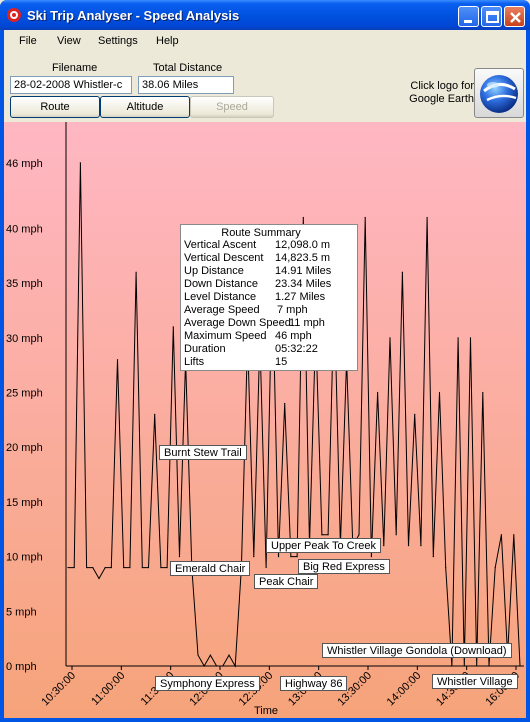 The width and height of the screenshot is (530, 722). What do you see at coordinates (303, 245) in the screenshot?
I see `summary-value: 12,098.0 m` at bounding box center [303, 245].